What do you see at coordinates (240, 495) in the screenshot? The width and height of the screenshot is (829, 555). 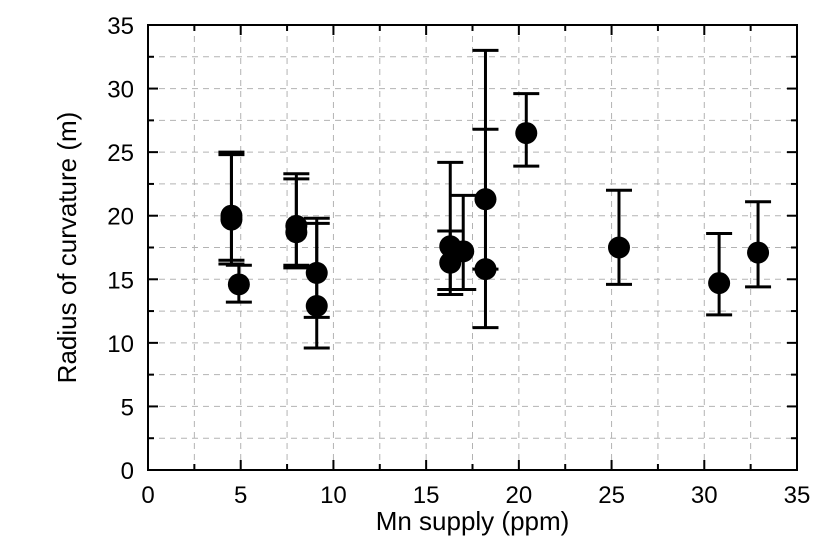 I see `x-tick-label: 5` at bounding box center [240, 495].